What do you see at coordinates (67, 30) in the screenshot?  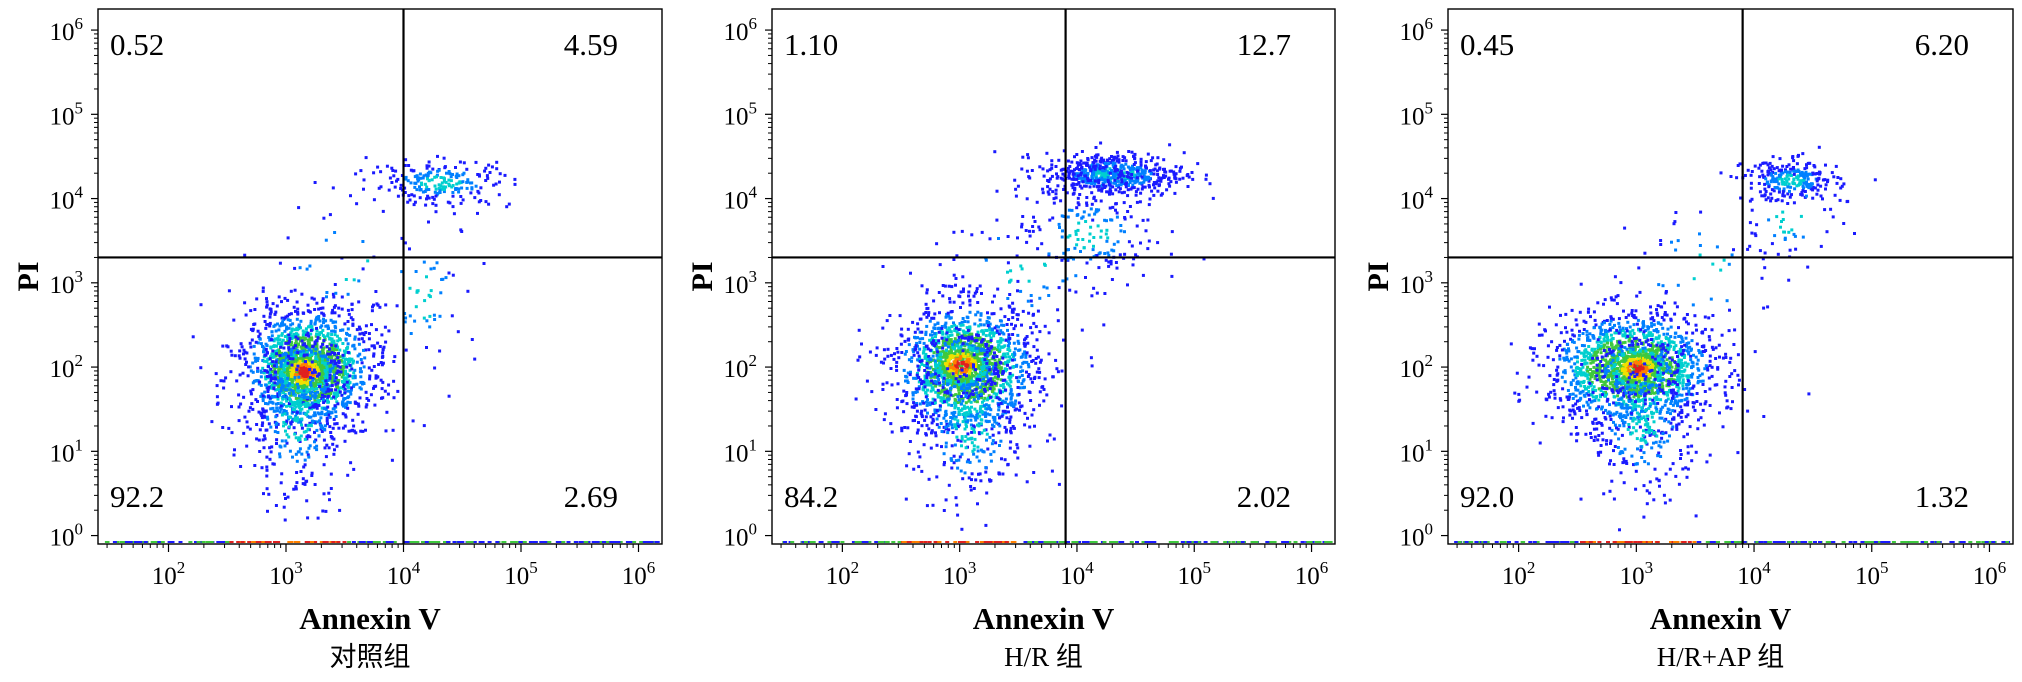 I see `y-tick-label: 10⁶` at bounding box center [67, 30].